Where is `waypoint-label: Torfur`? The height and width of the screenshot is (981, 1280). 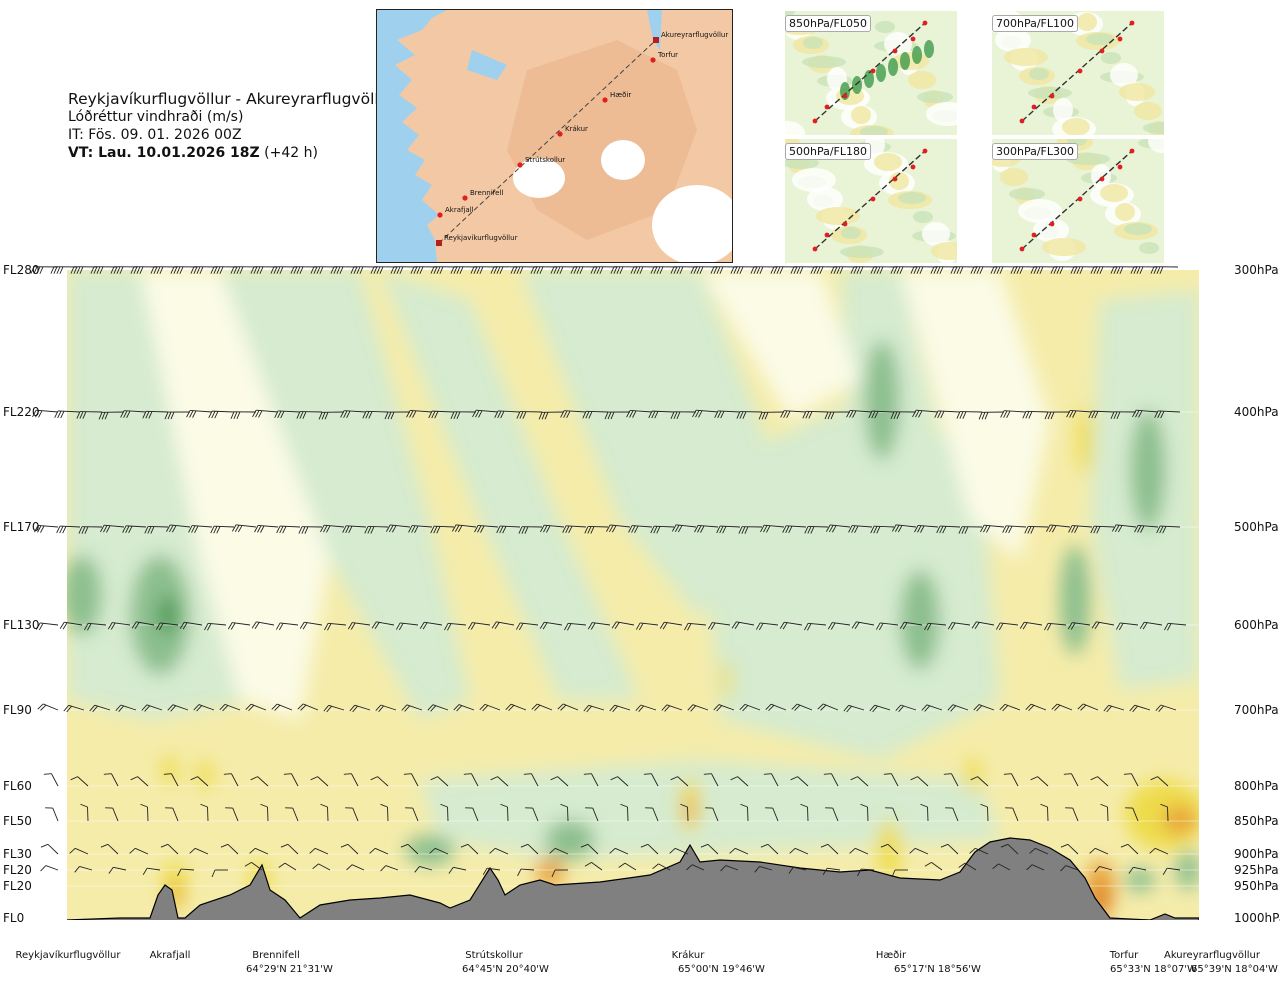 waypoint-label: Torfur is located at coordinates (1124, 955).